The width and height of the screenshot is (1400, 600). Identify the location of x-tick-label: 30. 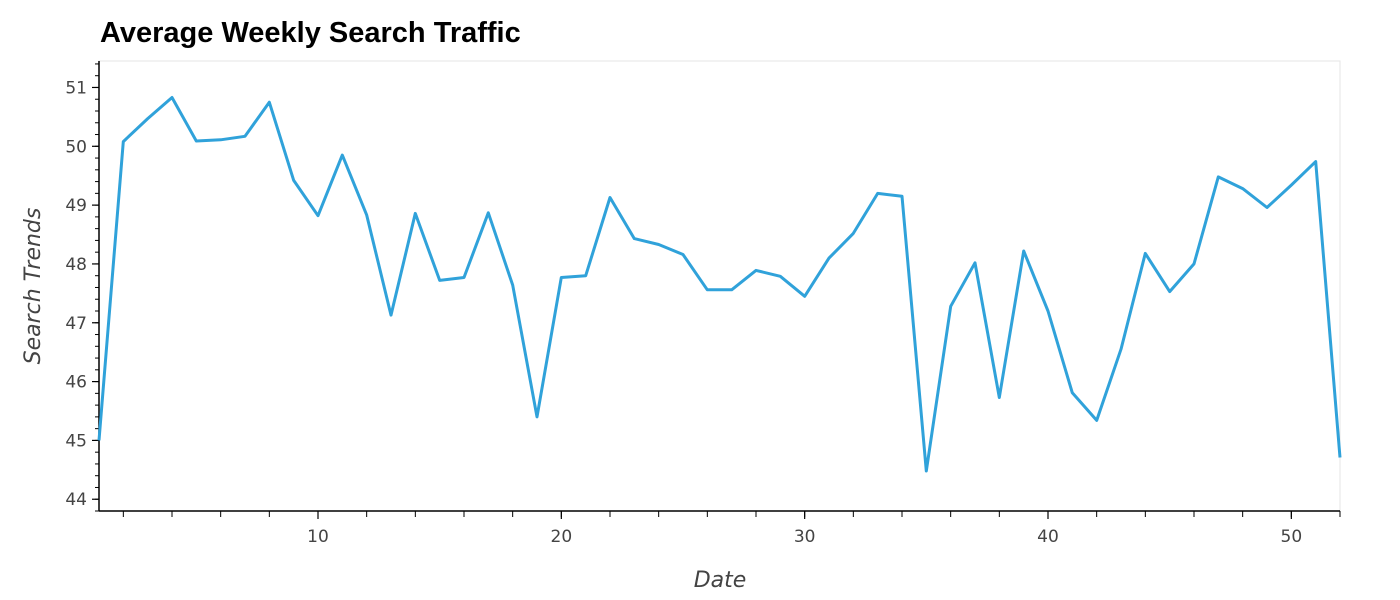
(805, 537).